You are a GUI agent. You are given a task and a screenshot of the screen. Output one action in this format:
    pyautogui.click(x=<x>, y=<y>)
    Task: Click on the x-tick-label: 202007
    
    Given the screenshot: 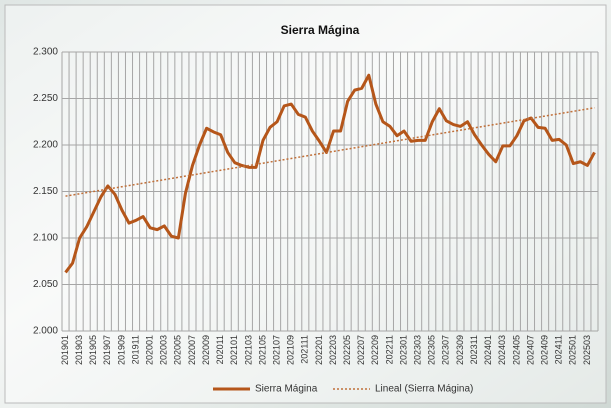 What is the action you would take?
    pyautogui.click(x=192, y=350)
    